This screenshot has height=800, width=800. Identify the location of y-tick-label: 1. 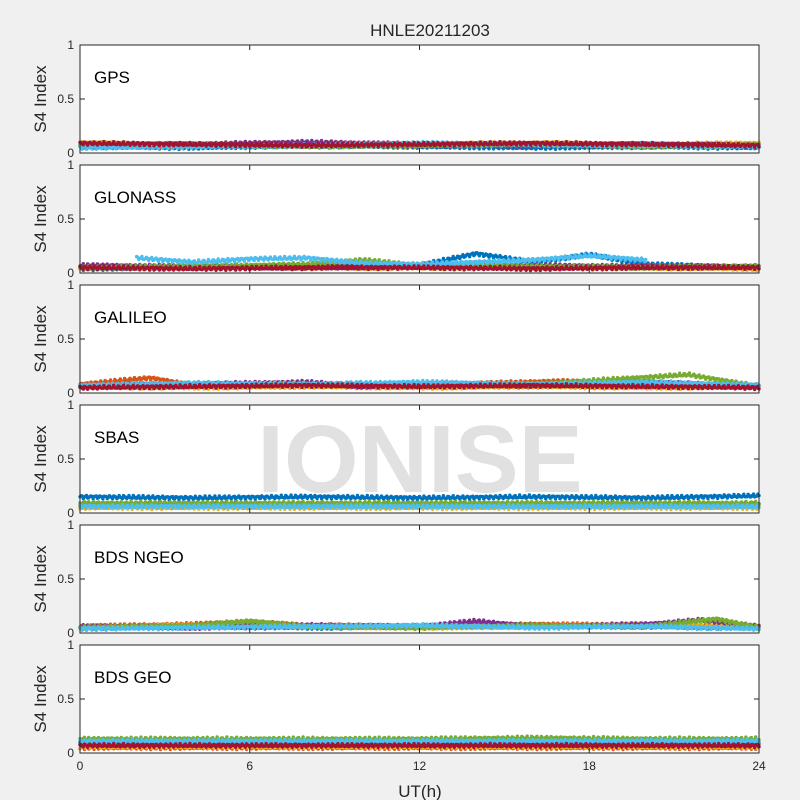
(70, 45).